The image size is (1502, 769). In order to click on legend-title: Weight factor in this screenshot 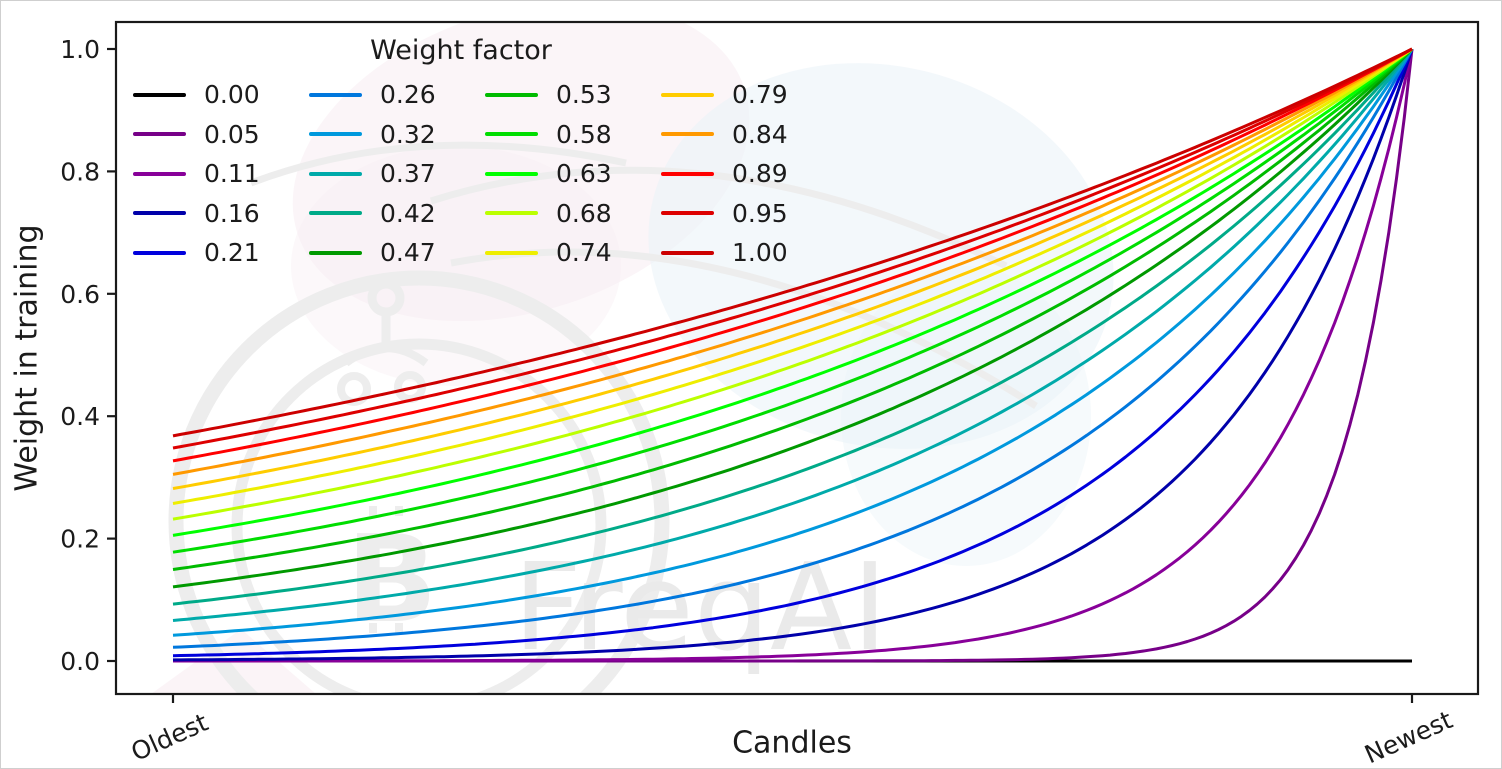, I will do `click(461, 50)`.